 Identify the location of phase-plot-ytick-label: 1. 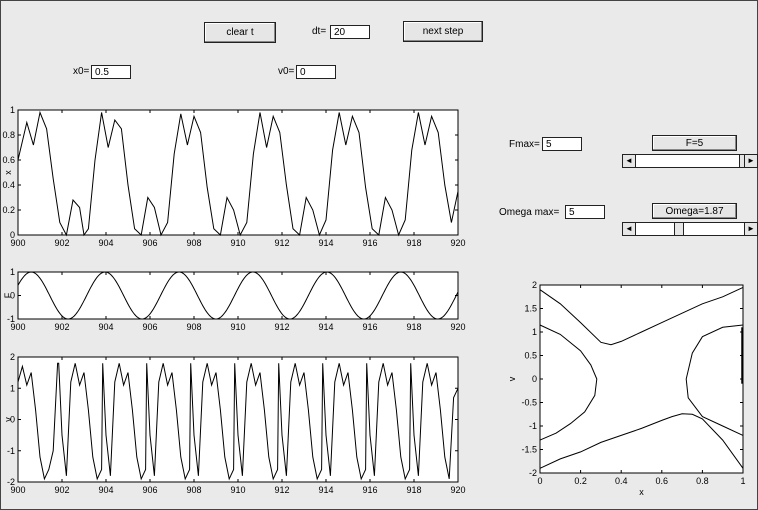
(534, 332).